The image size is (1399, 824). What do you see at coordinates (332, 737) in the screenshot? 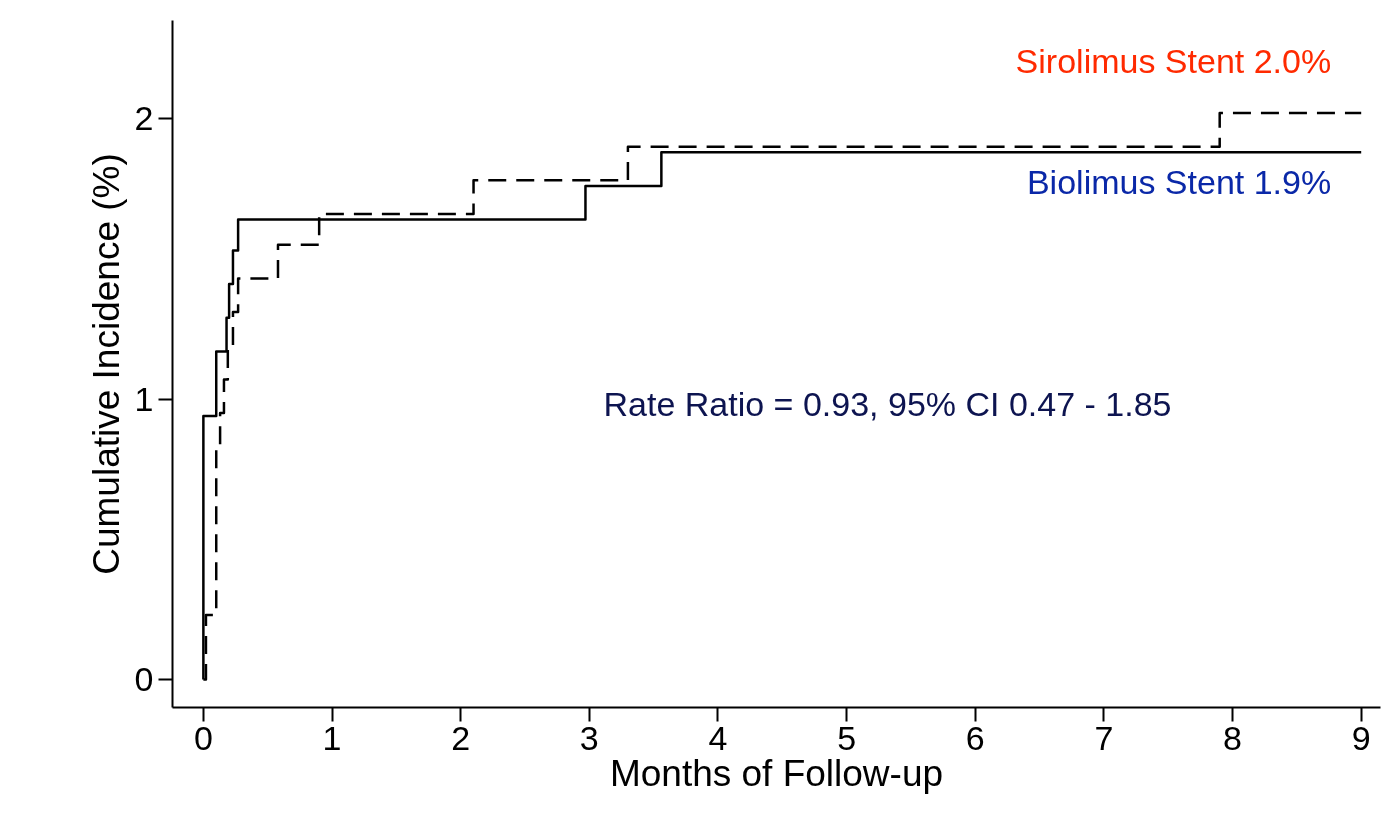
I see `x-tick-label: 1` at bounding box center [332, 737].